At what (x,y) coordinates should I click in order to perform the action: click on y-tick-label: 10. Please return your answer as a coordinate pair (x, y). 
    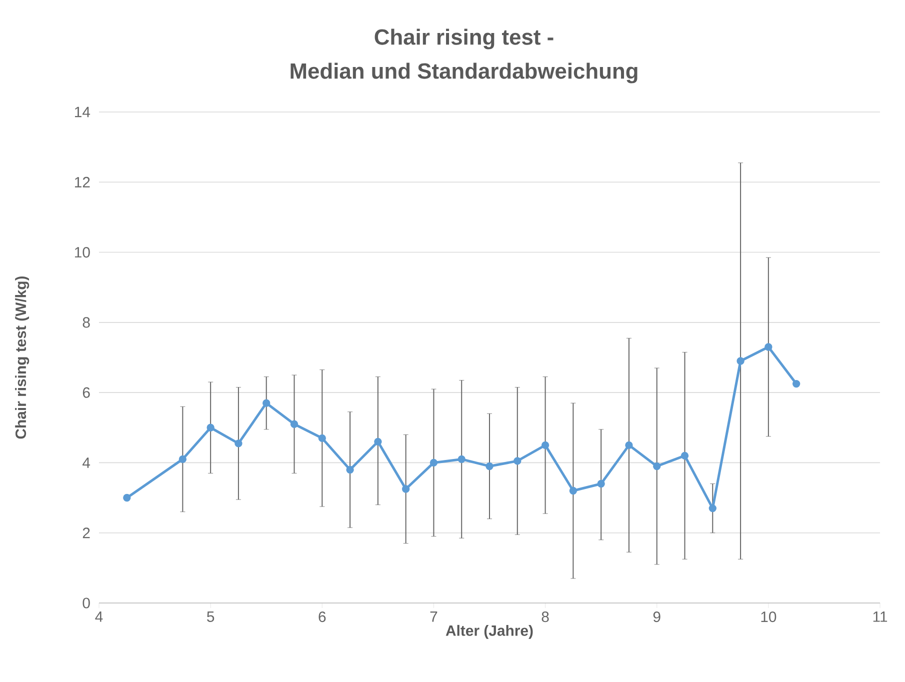
    Looking at the image, I should click on (82, 252).